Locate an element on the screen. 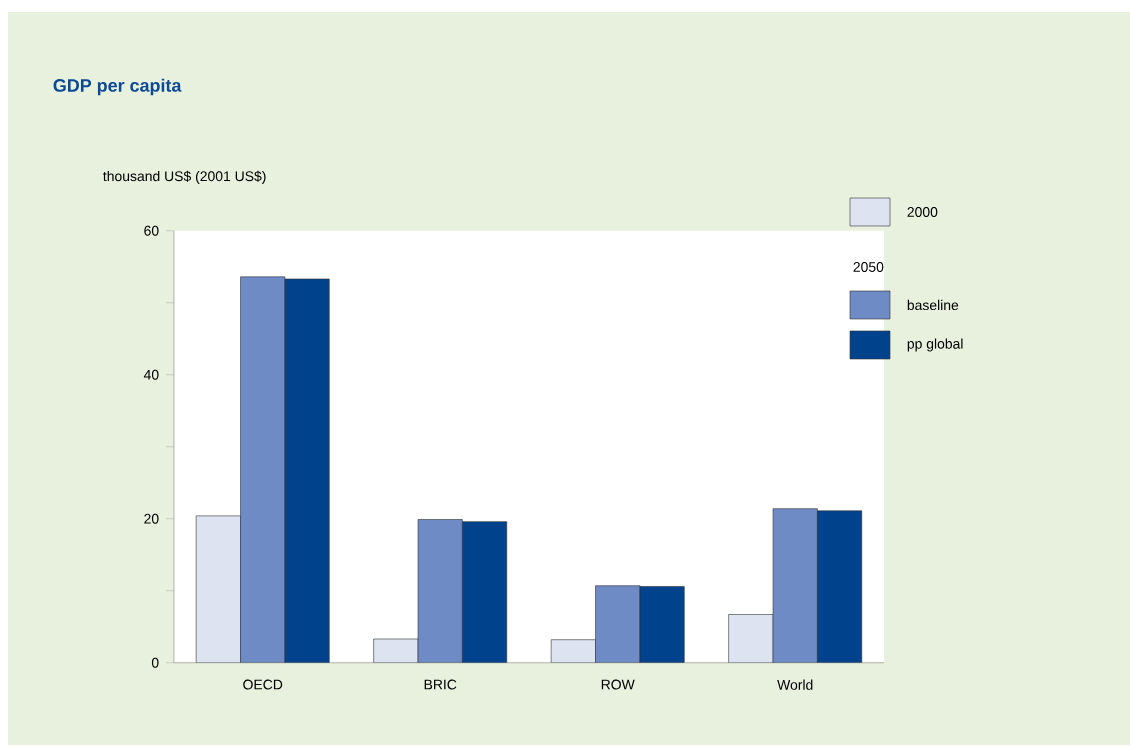 Image resolution: width=1130 pixels, height=747 pixels. legend-label: 2000 is located at coordinates (922, 212).